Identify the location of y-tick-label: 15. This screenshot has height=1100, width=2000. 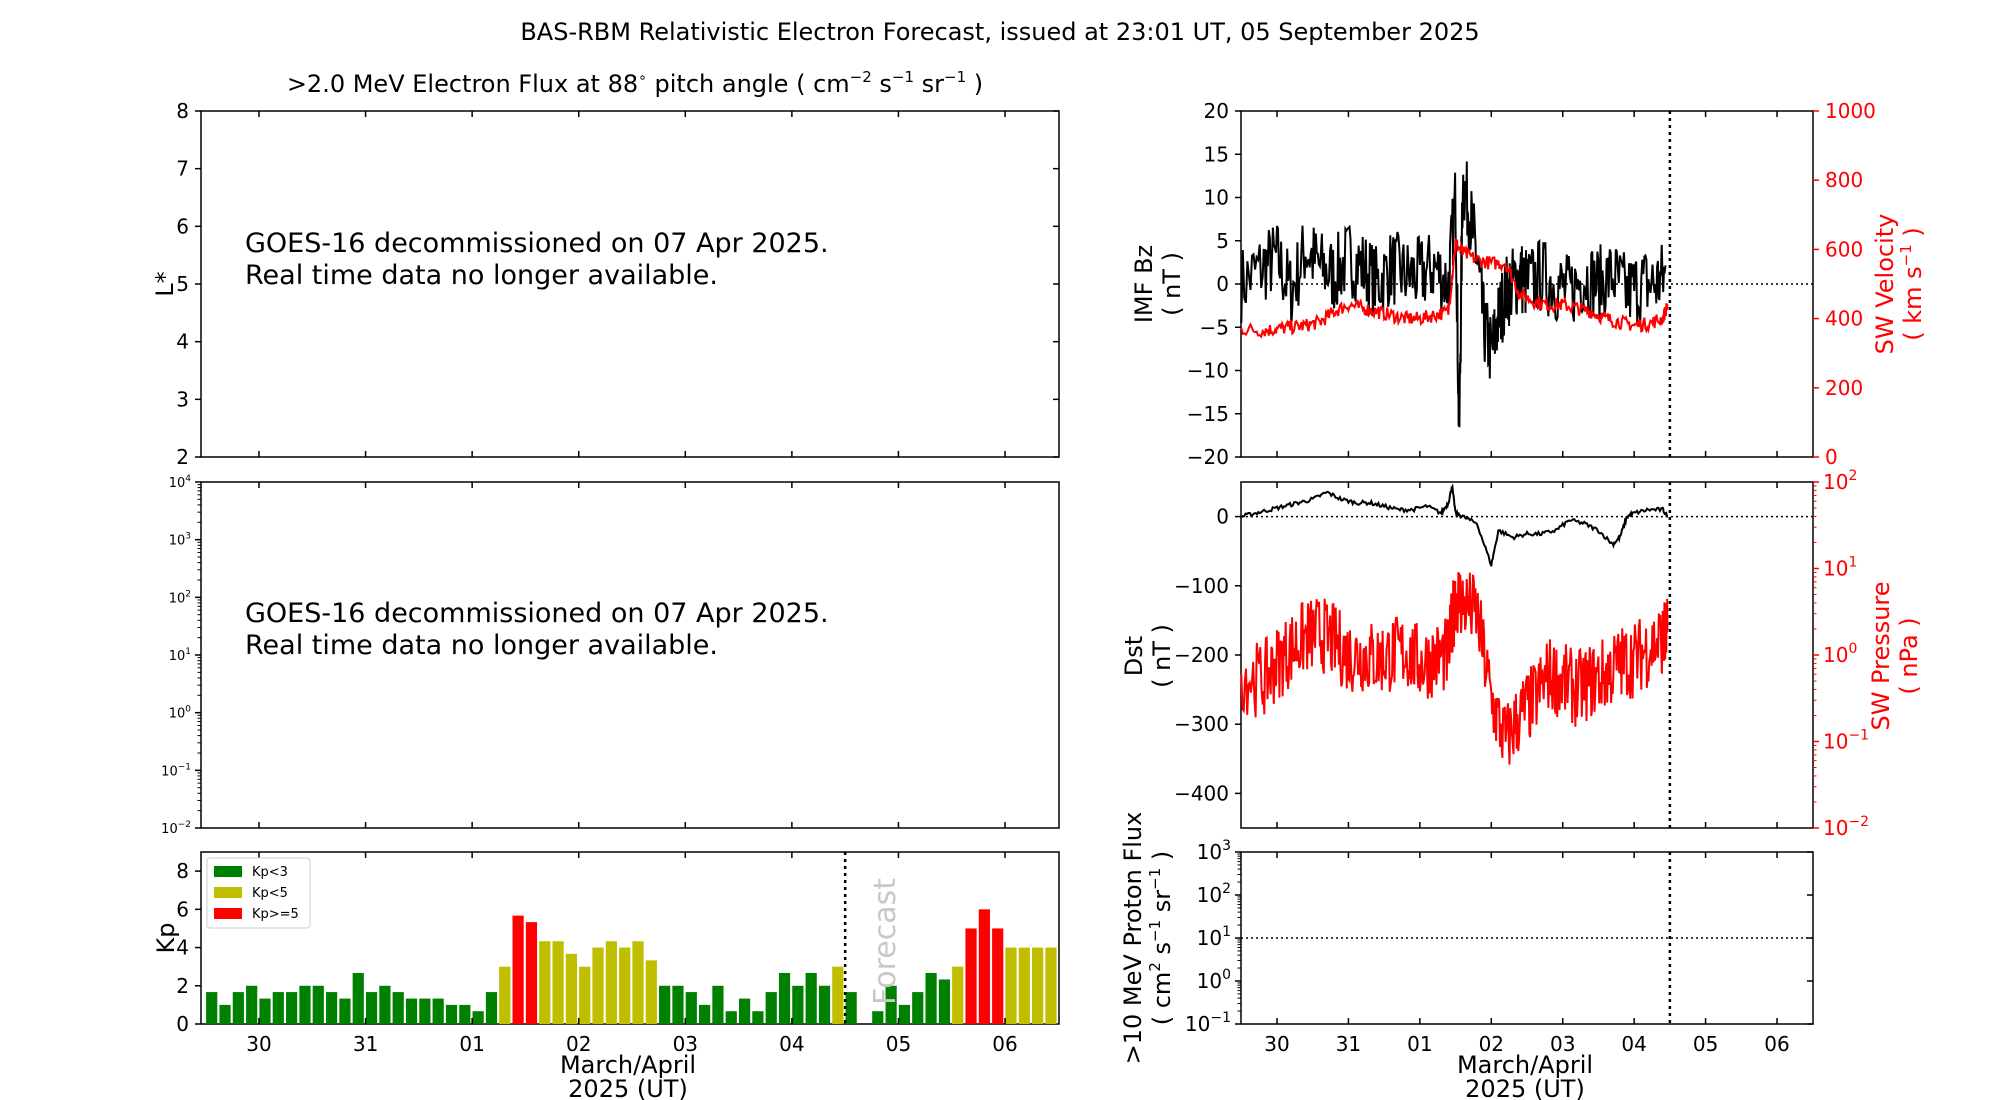
(1216, 154).